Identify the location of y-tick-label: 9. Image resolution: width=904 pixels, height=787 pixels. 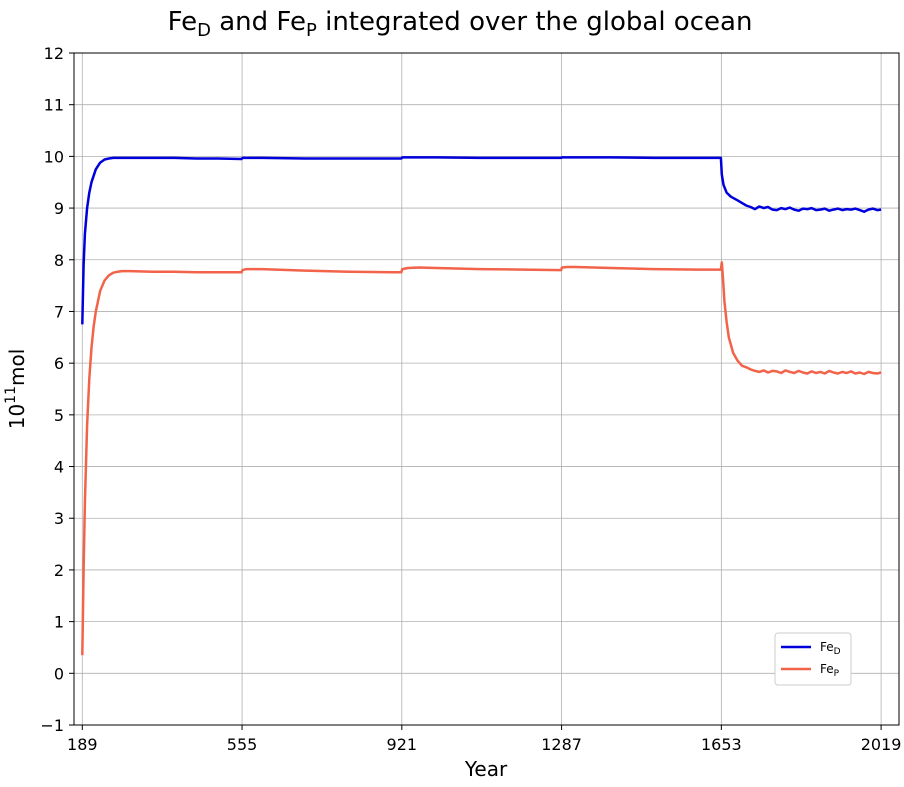
(59, 208).